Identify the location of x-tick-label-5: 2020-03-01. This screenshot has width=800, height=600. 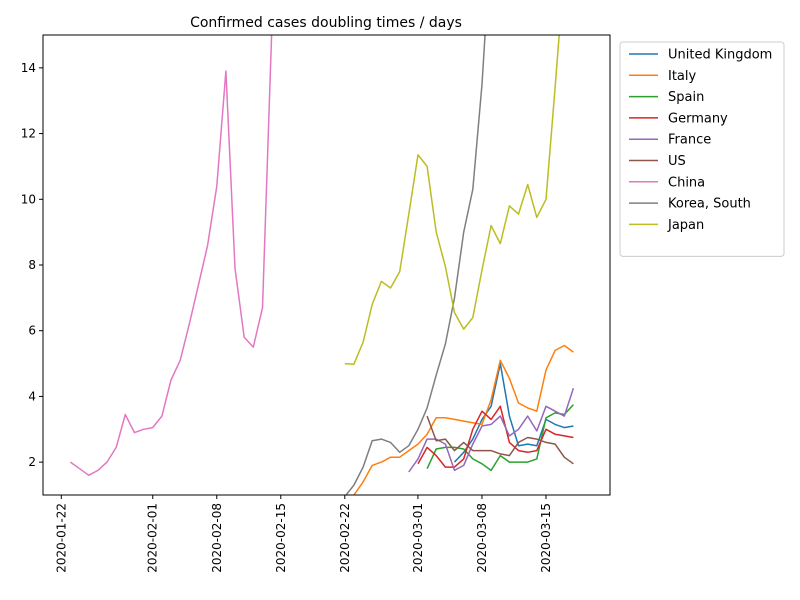
(418, 538).